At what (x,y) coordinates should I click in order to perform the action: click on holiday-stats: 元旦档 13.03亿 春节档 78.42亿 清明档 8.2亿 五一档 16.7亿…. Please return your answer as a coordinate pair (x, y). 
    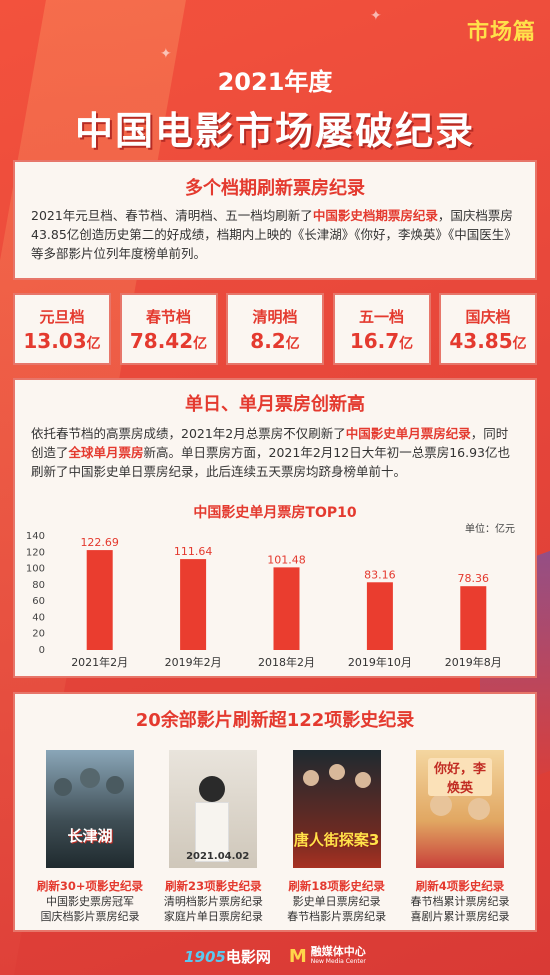
    Looking at the image, I should click on (275, 329).